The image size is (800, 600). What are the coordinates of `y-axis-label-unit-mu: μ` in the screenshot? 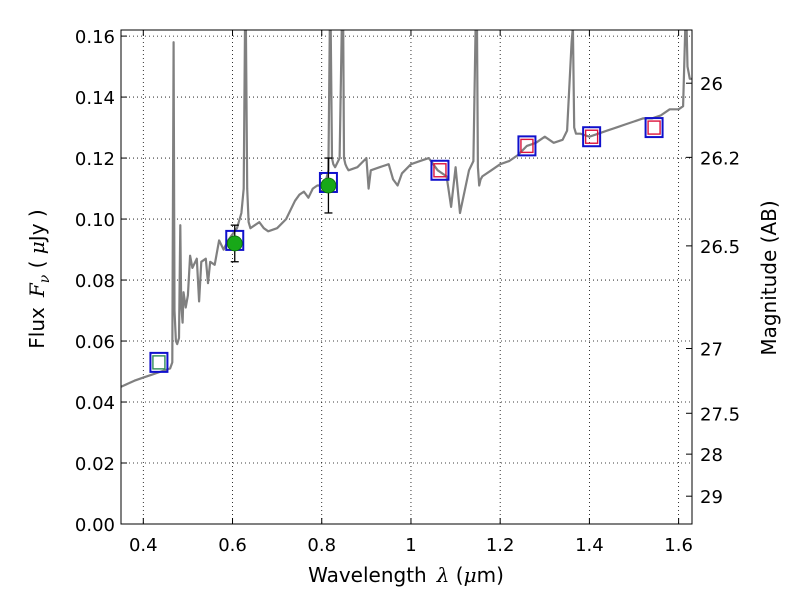 It's located at (37, 247).